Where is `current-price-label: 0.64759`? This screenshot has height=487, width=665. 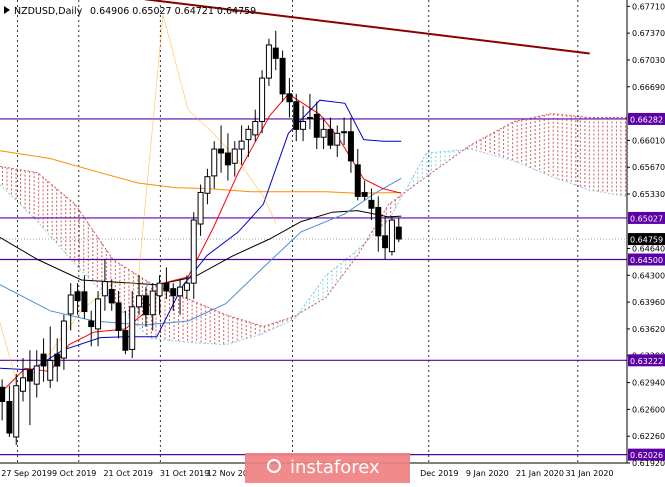 current-price-label: 0.64759 is located at coordinates (646, 240).